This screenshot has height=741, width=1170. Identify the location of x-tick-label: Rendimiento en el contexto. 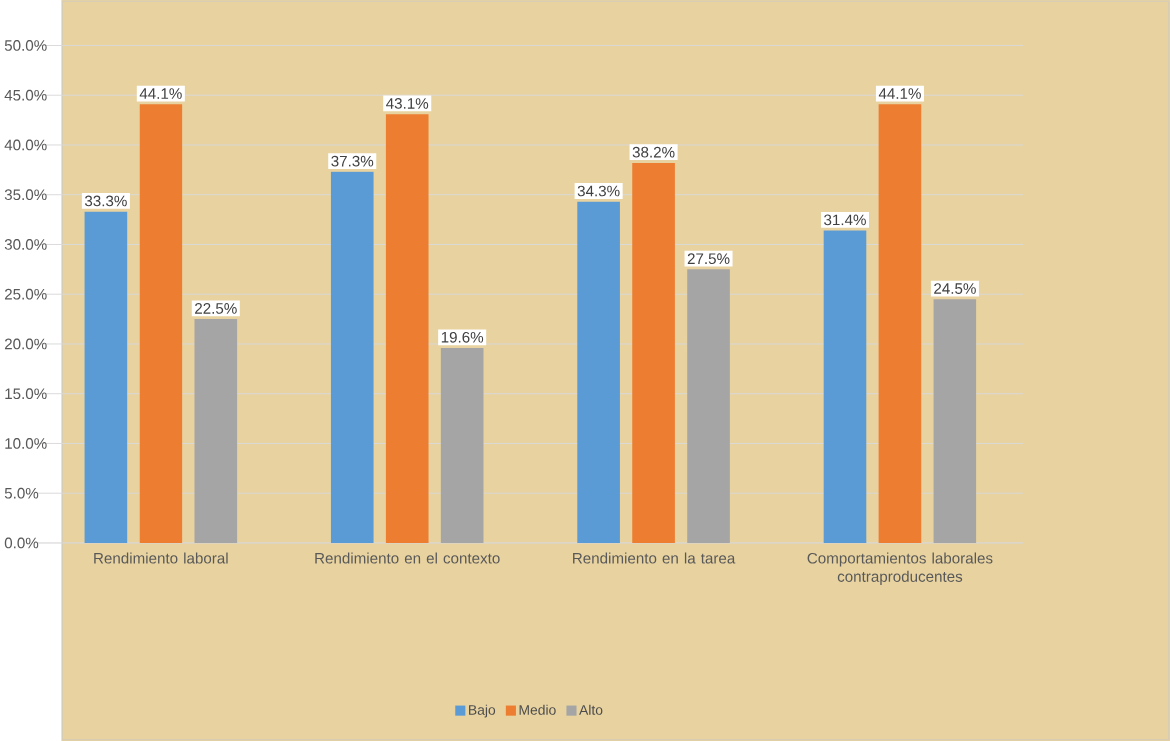
(407, 558).